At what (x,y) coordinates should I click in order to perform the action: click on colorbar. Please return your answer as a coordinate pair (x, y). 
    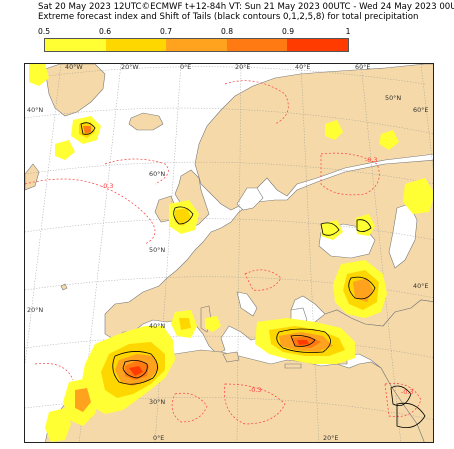
    Looking at the image, I should click on (196, 45).